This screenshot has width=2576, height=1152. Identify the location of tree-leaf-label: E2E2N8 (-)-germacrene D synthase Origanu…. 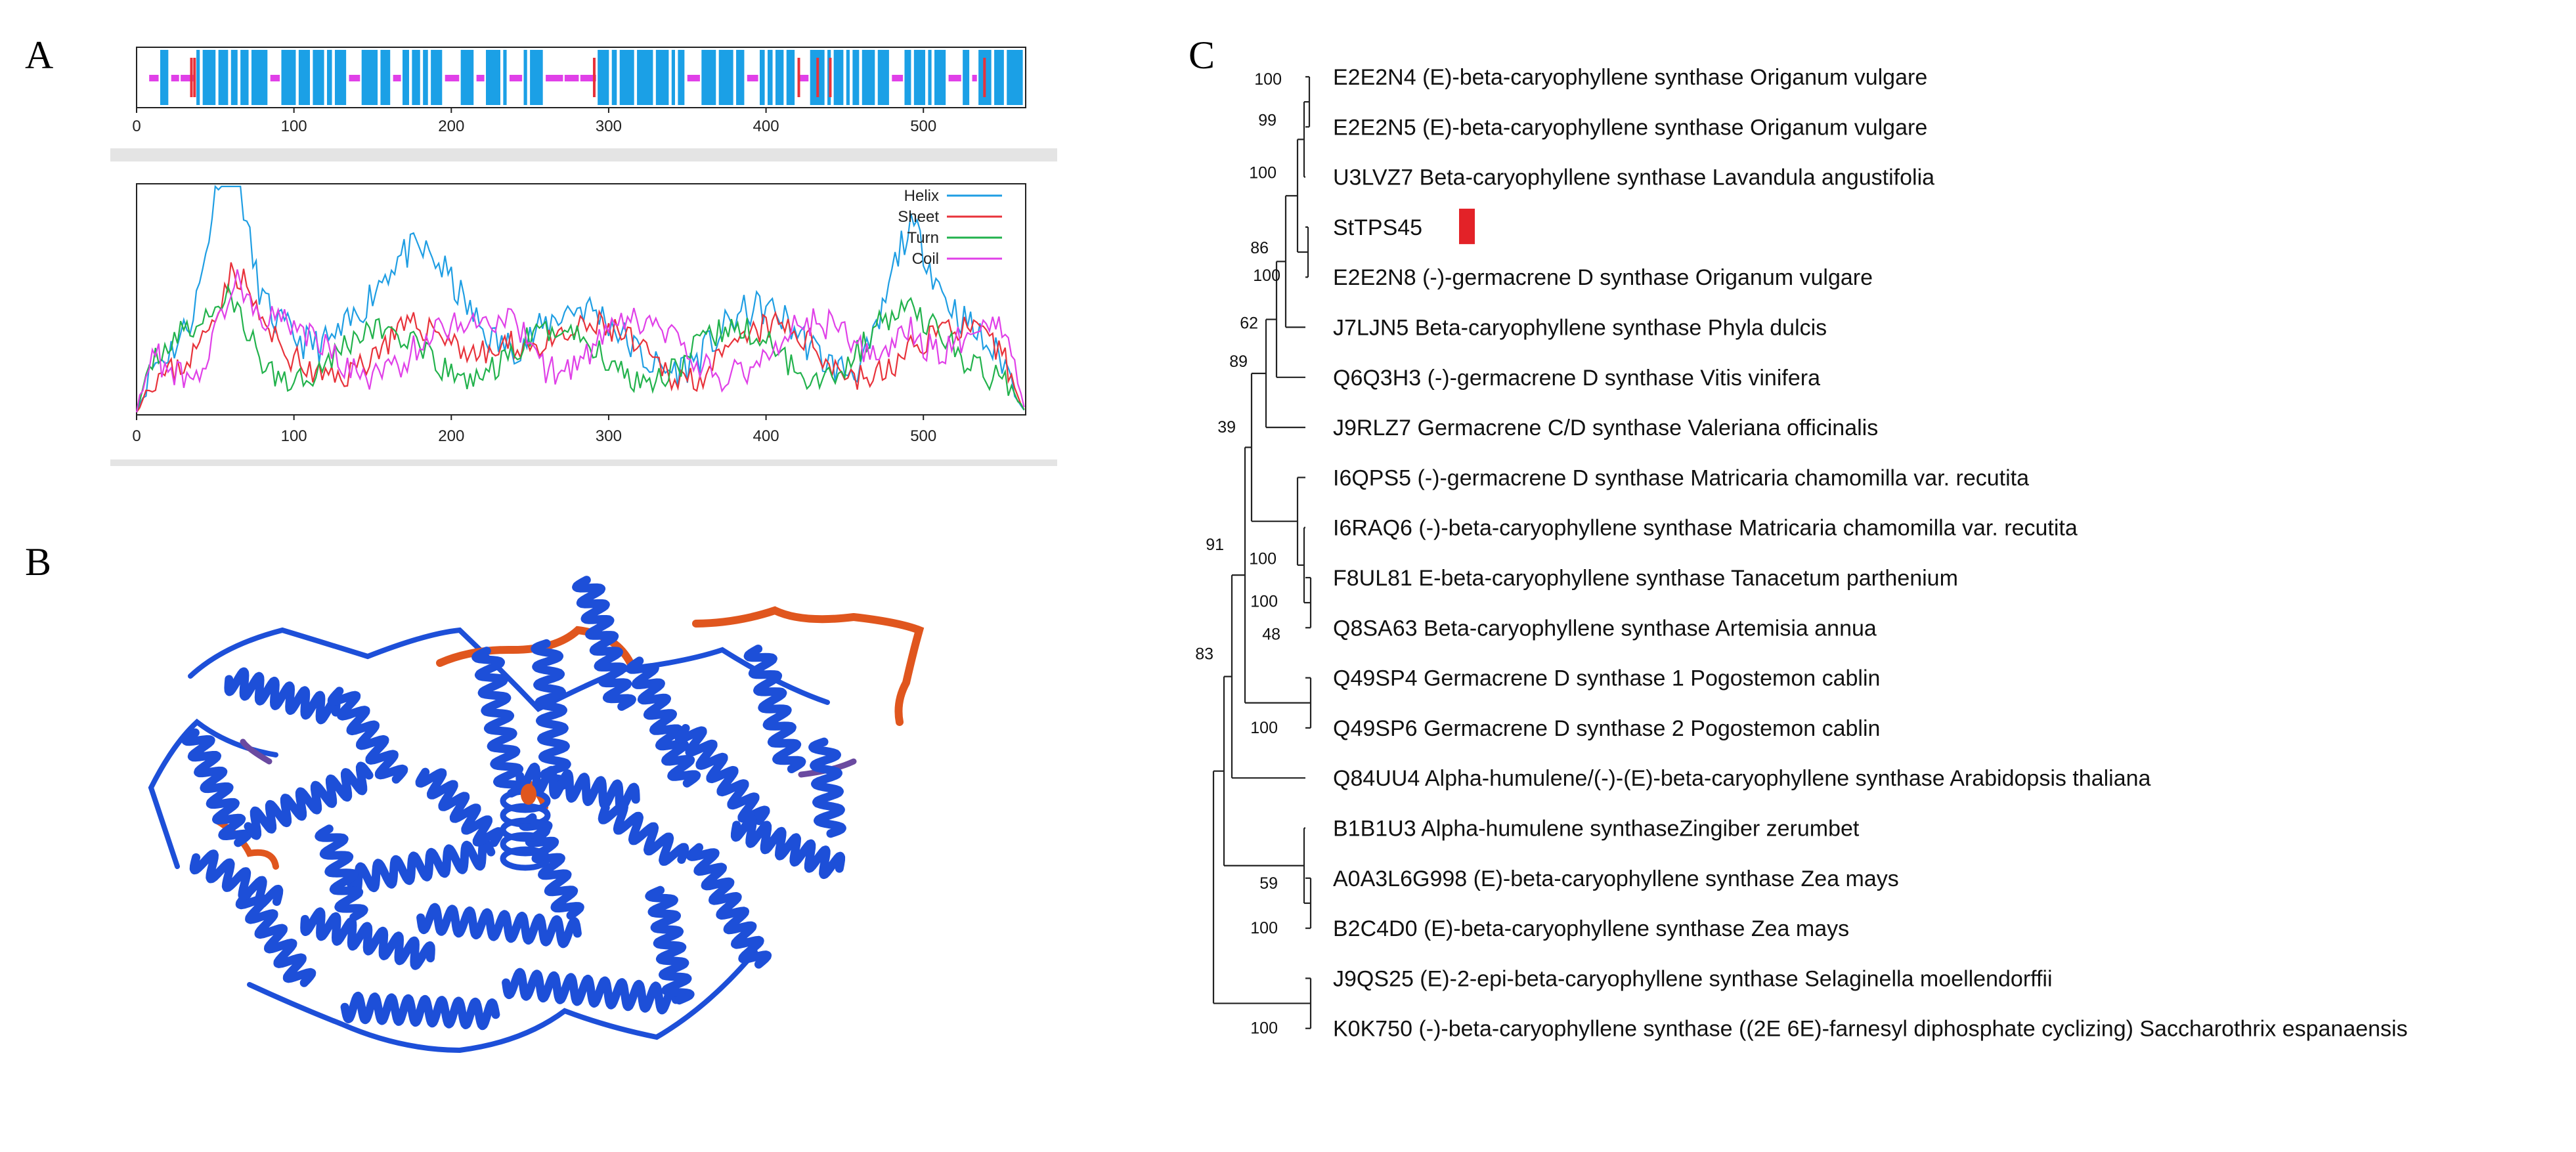
(1603, 277).